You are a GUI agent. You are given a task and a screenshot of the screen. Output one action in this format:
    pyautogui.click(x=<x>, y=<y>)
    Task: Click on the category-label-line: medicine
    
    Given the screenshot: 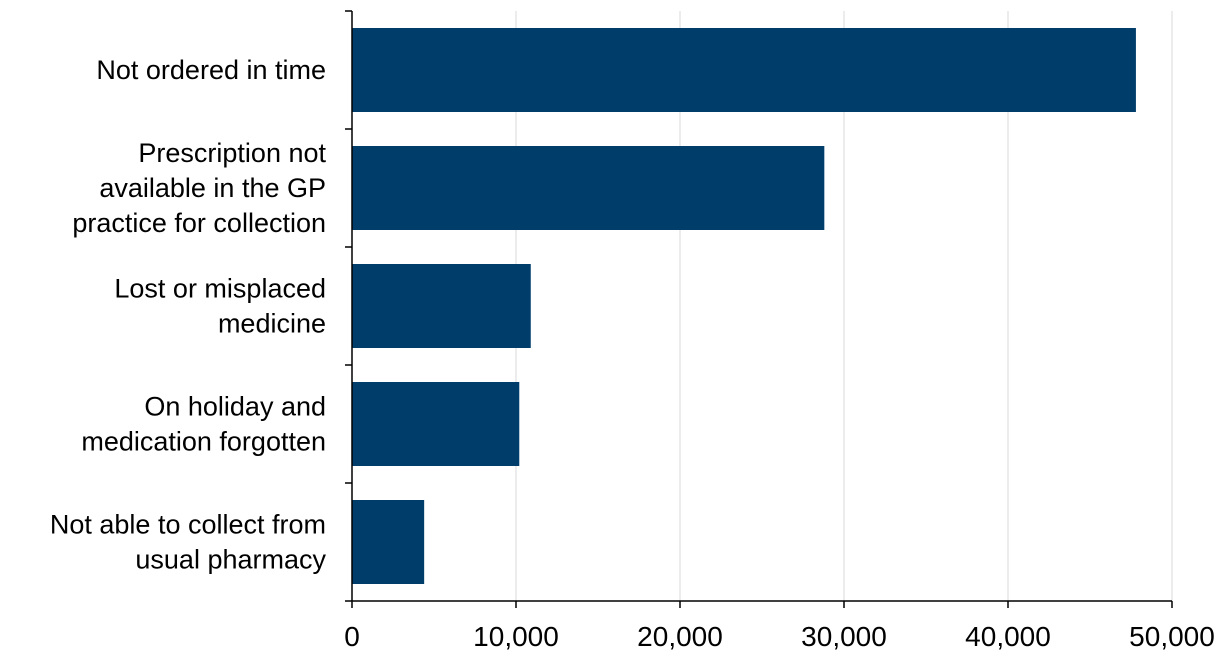 What is the action you would take?
    pyautogui.click(x=272, y=324)
    